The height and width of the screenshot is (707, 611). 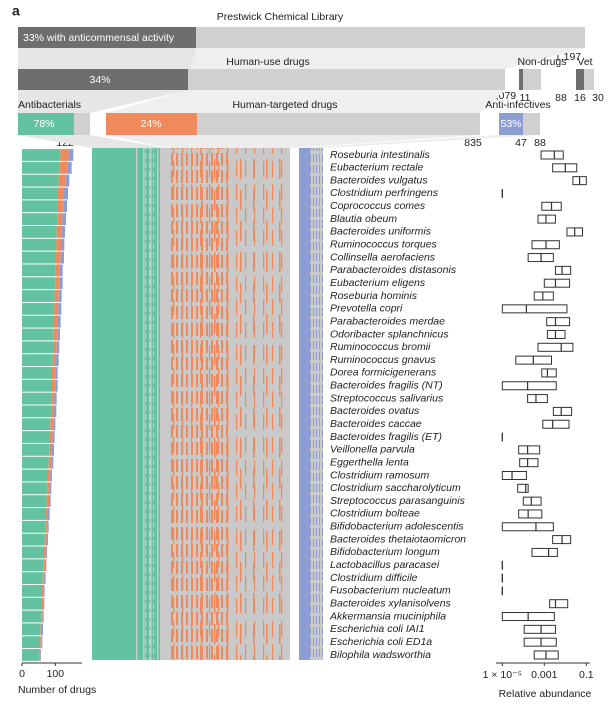 What do you see at coordinates (502, 675) in the screenshot?
I see `x-tick-label: 1 × 10⁻⁵` at bounding box center [502, 675].